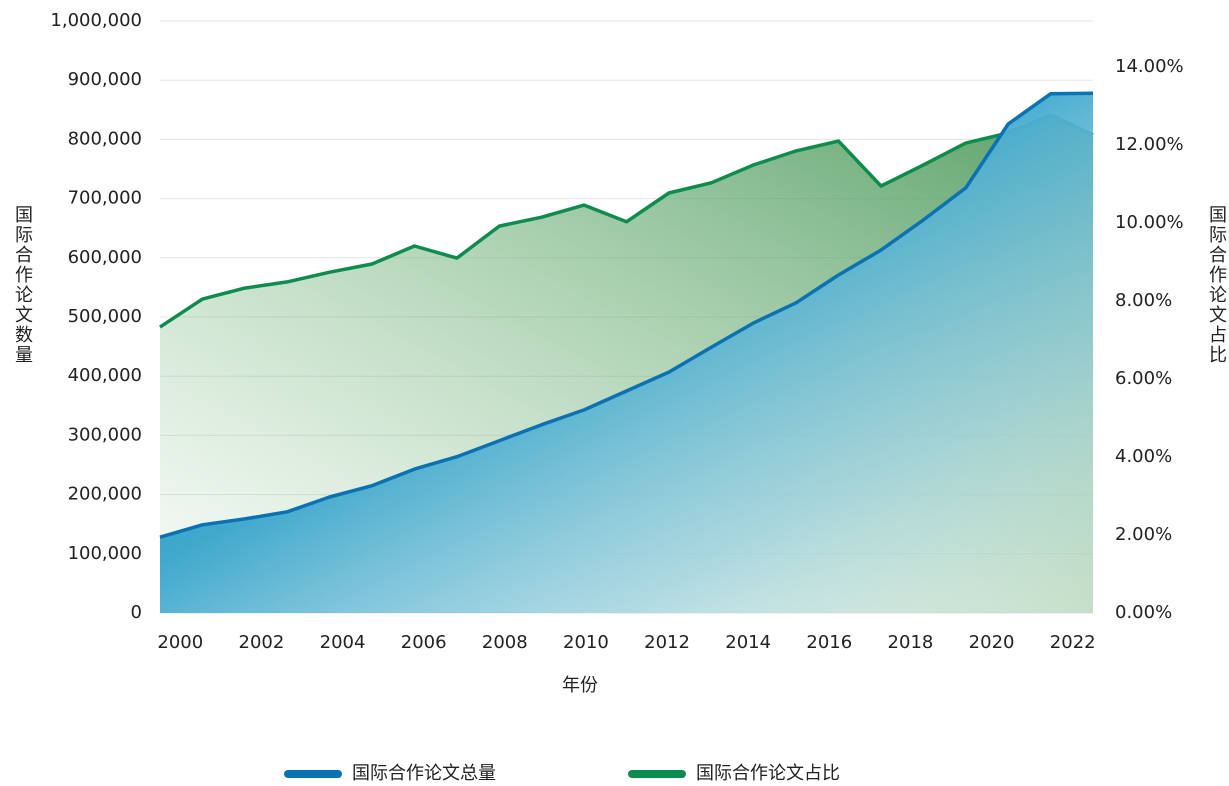 This screenshot has height=786, width=1229. I want to click on y2-tick-label: 6.00%, so click(1143, 378).